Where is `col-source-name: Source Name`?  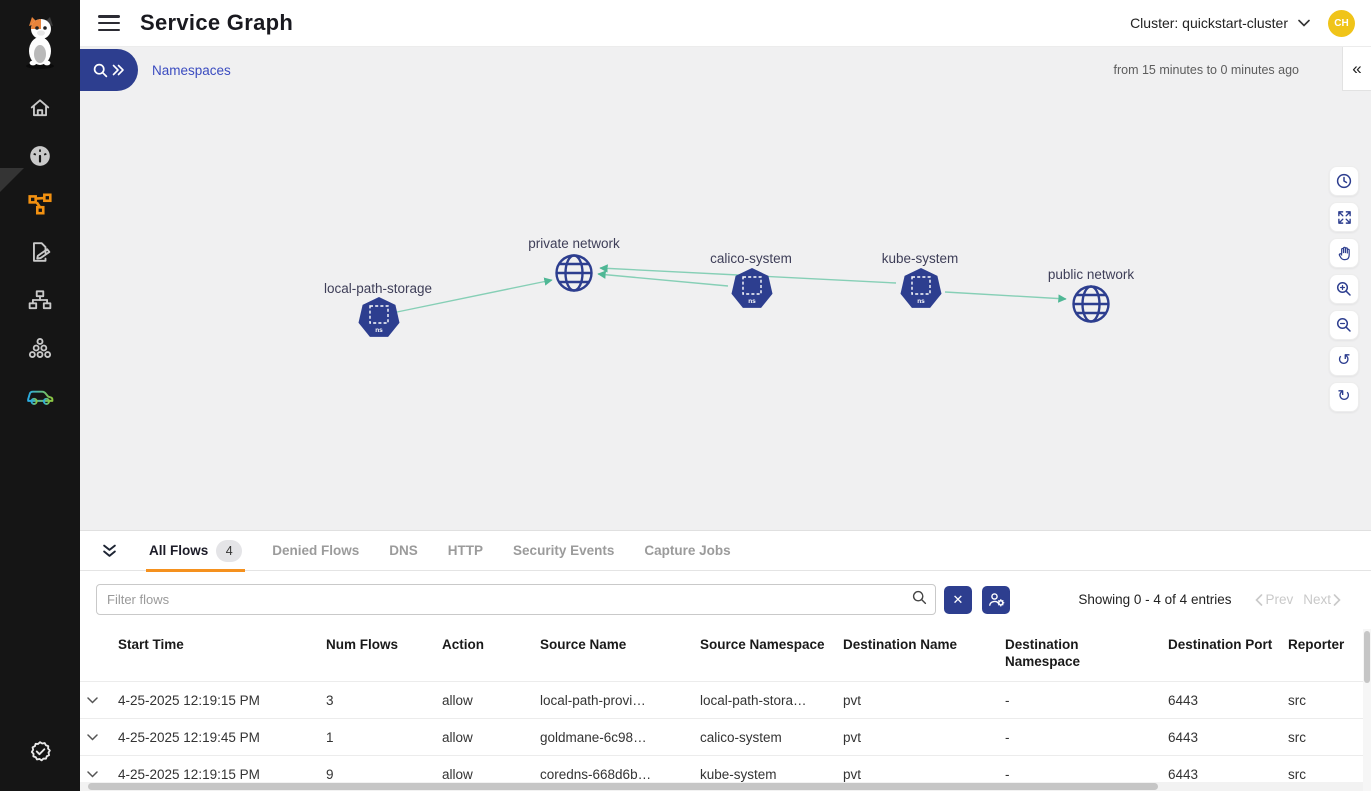
col-source-name: Source Name is located at coordinates (583, 644).